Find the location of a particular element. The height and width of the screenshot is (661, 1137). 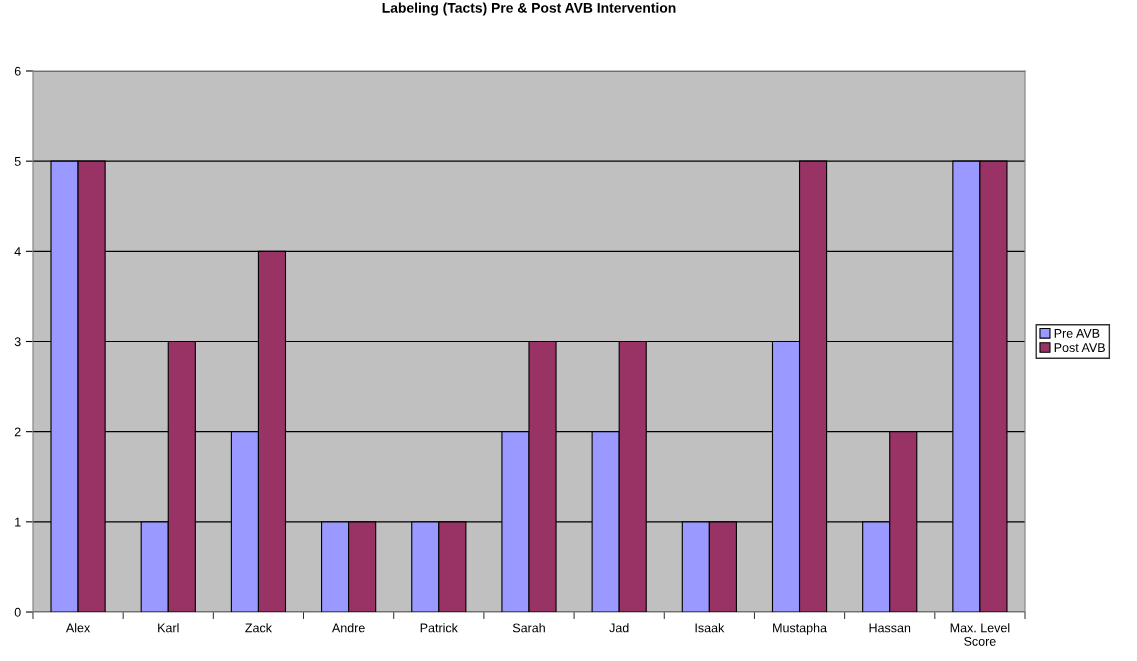

x-tick-label: Patrick is located at coordinates (439, 628).